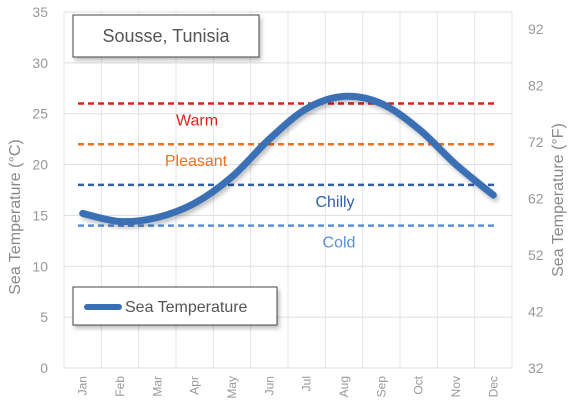  What do you see at coordinates (536, 85) in the screenshot?
I see `right-tick-label: 82` at bounding box center [536, 85].